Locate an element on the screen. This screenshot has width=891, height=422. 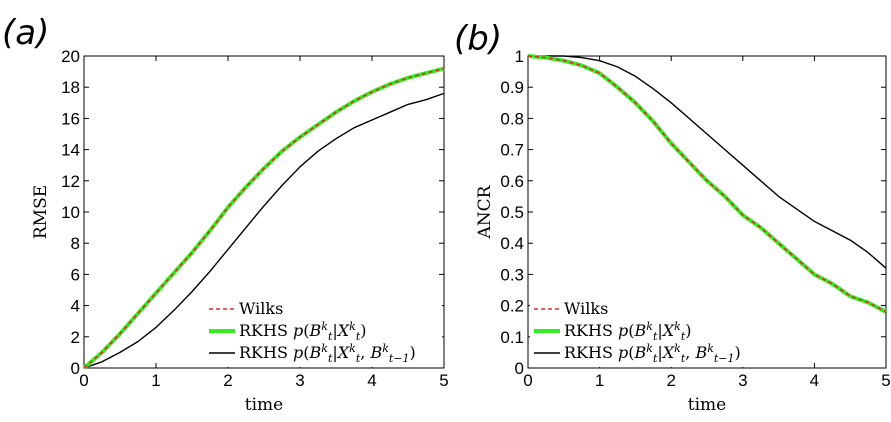
y-tick-label: 0.7 is located at coordinates (512, 150).